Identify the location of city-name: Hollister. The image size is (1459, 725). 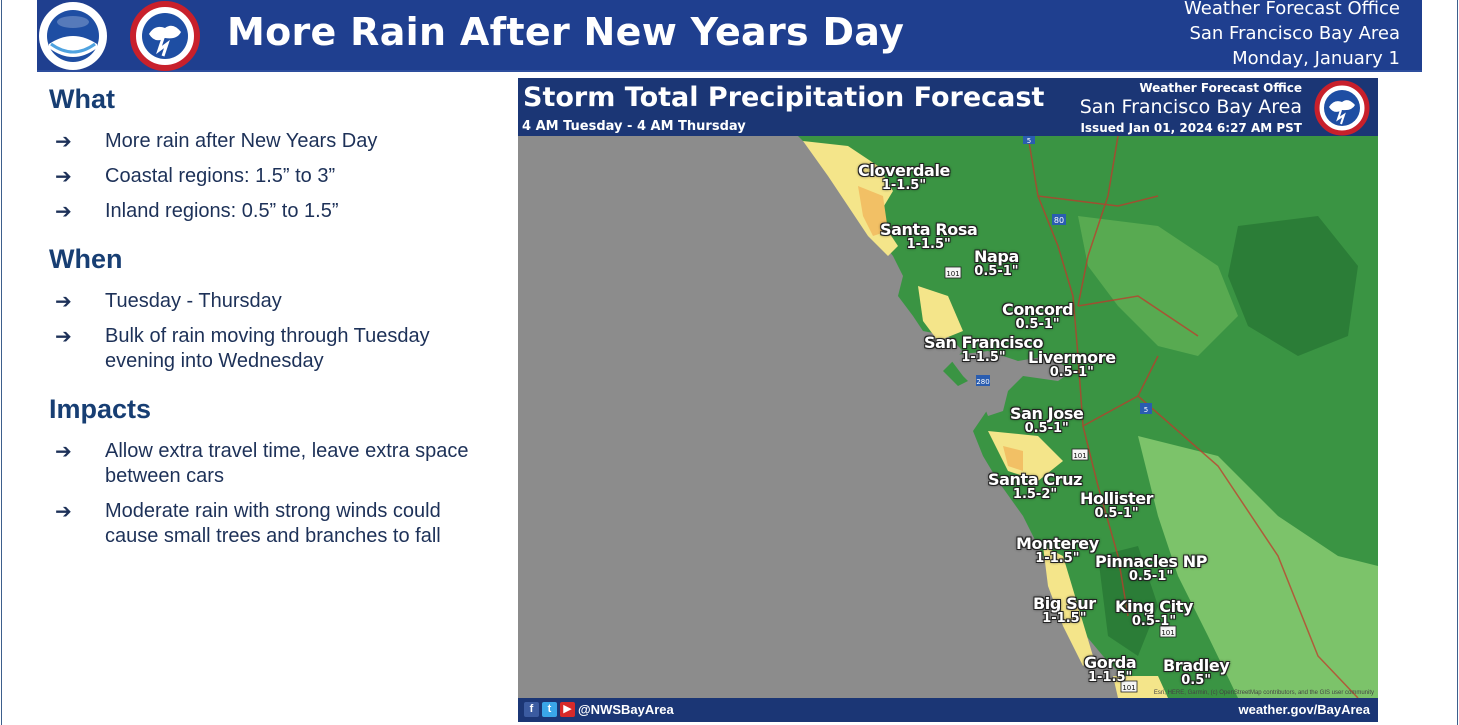
(1117, 498).